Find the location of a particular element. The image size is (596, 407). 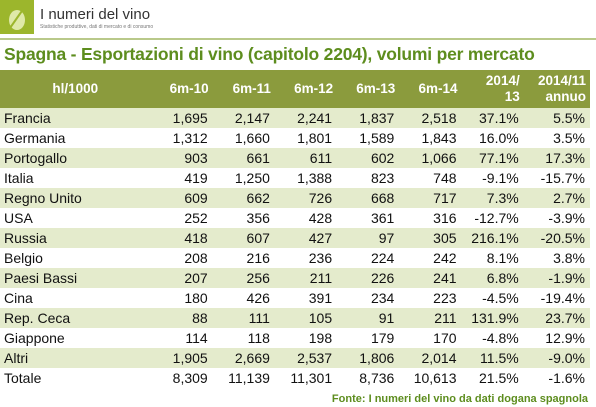

cell: 12.9% is located at coordinates (565, 338).